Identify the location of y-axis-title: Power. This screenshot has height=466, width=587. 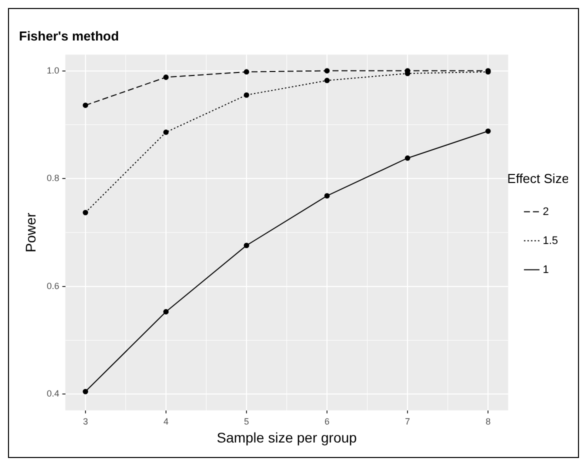
(30, 232).